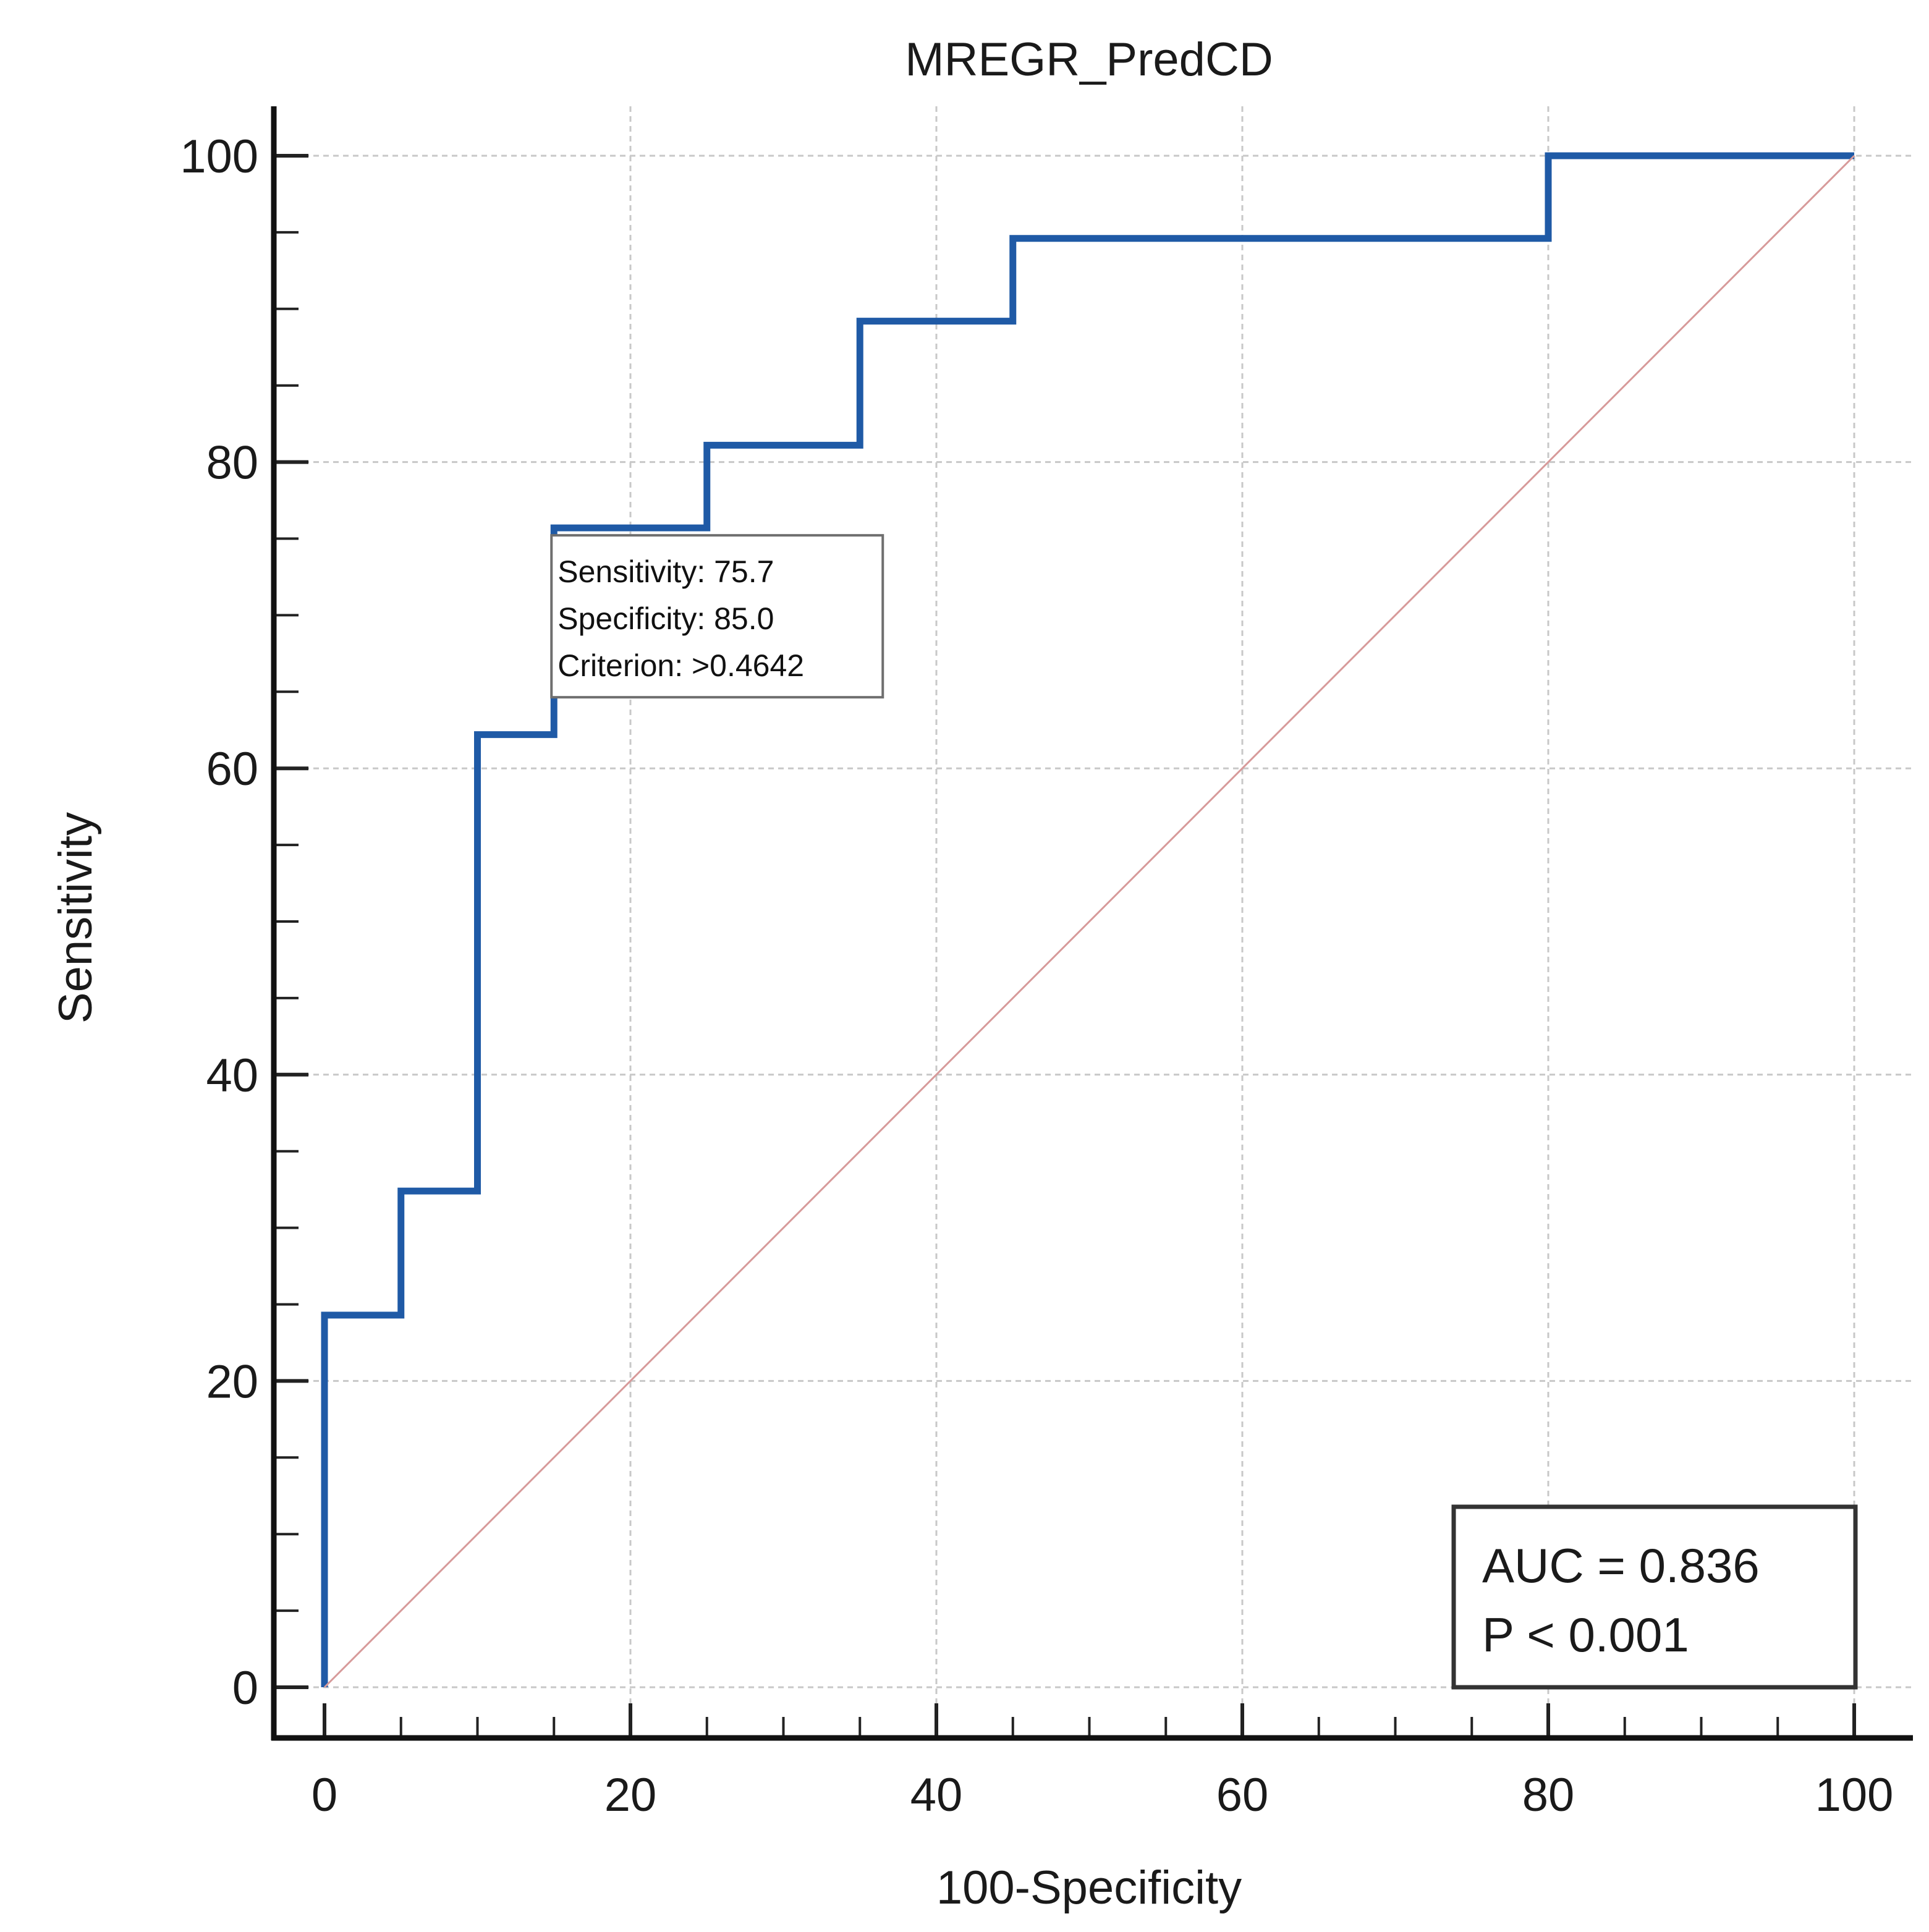 The width and height of the screenshot is (1929, 1932). What do you see at coordinates (324, 1795) in the screenshot?
I see `x-tick-label-0: 0` at bounding box center [324, 1795].